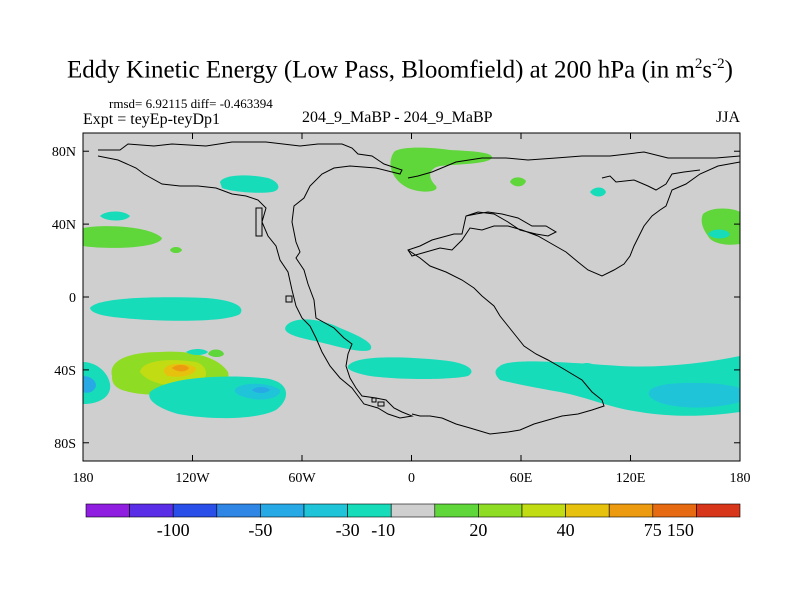 This screenshot has width=800, height=600. I want to click on title-close: ), so click(728, 70).